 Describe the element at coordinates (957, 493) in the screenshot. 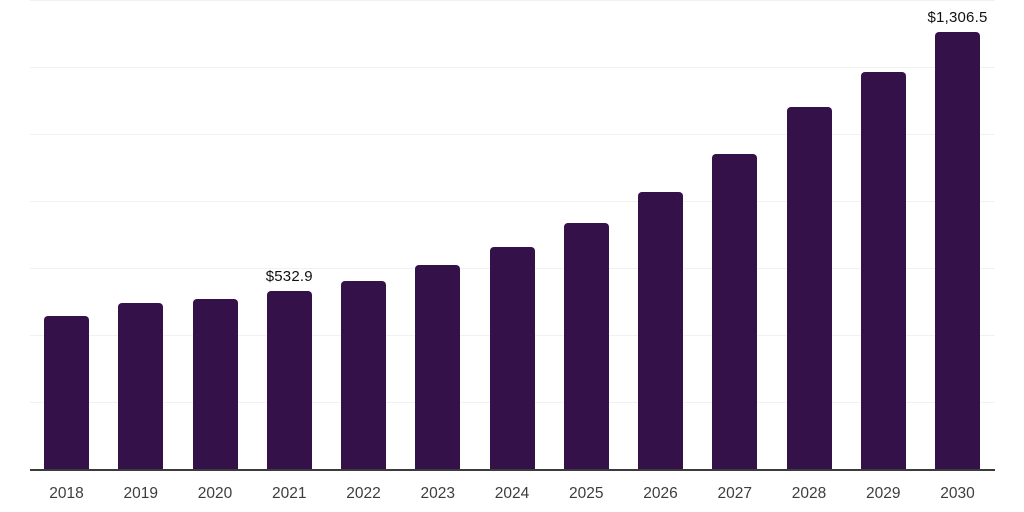

I see `x-tick-label-2030: 2030` at that location.